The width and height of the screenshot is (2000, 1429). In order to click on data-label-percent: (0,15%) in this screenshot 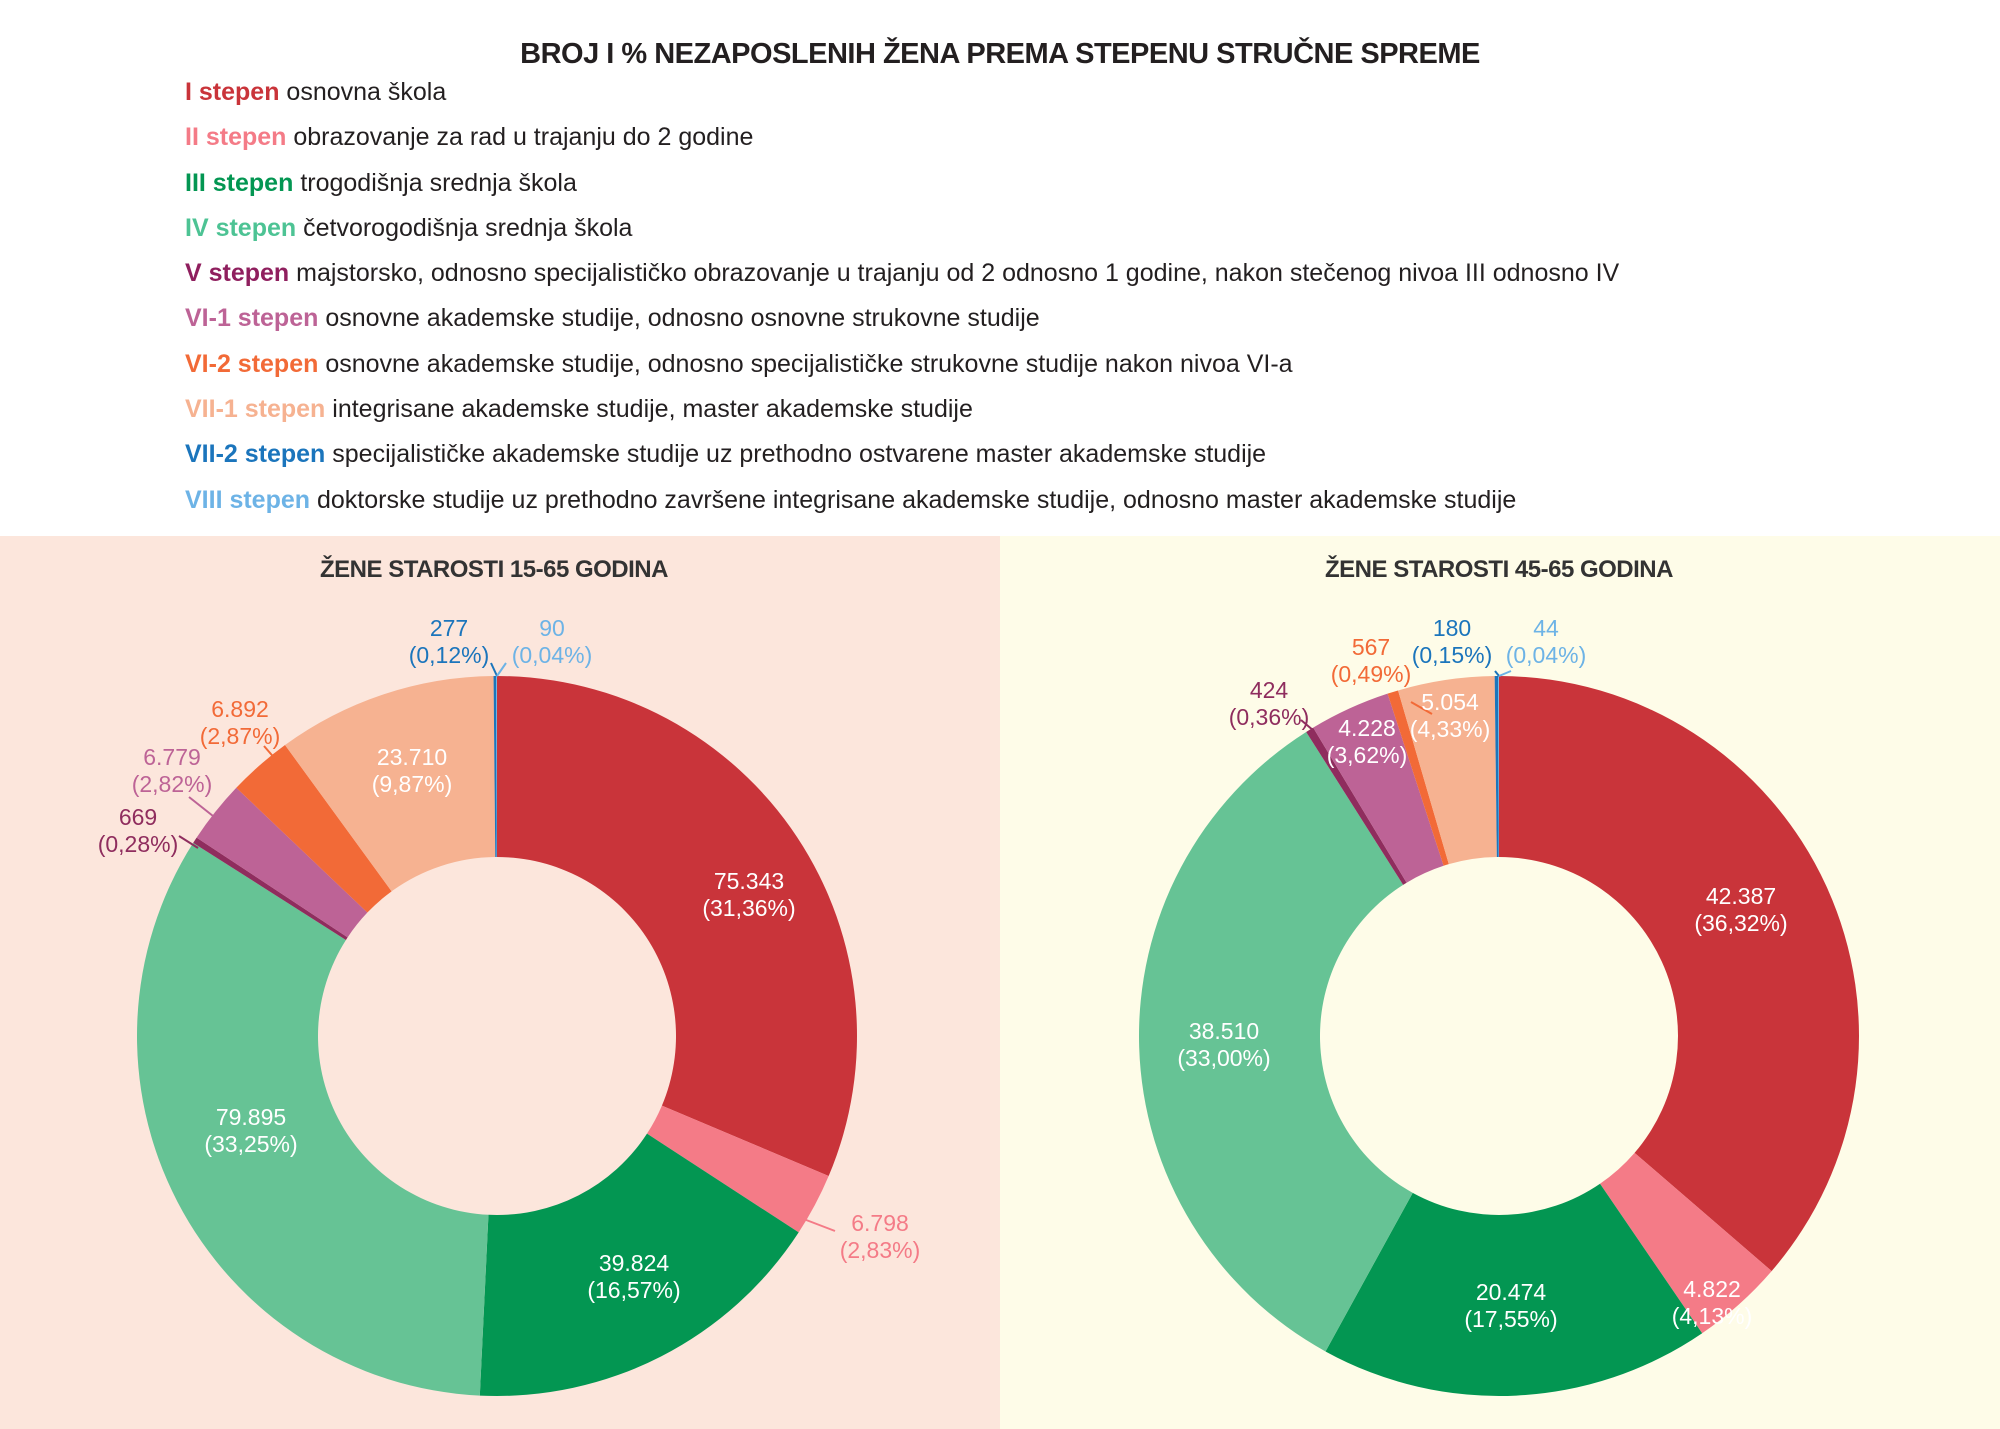, I will do `click(1452, 655)`.